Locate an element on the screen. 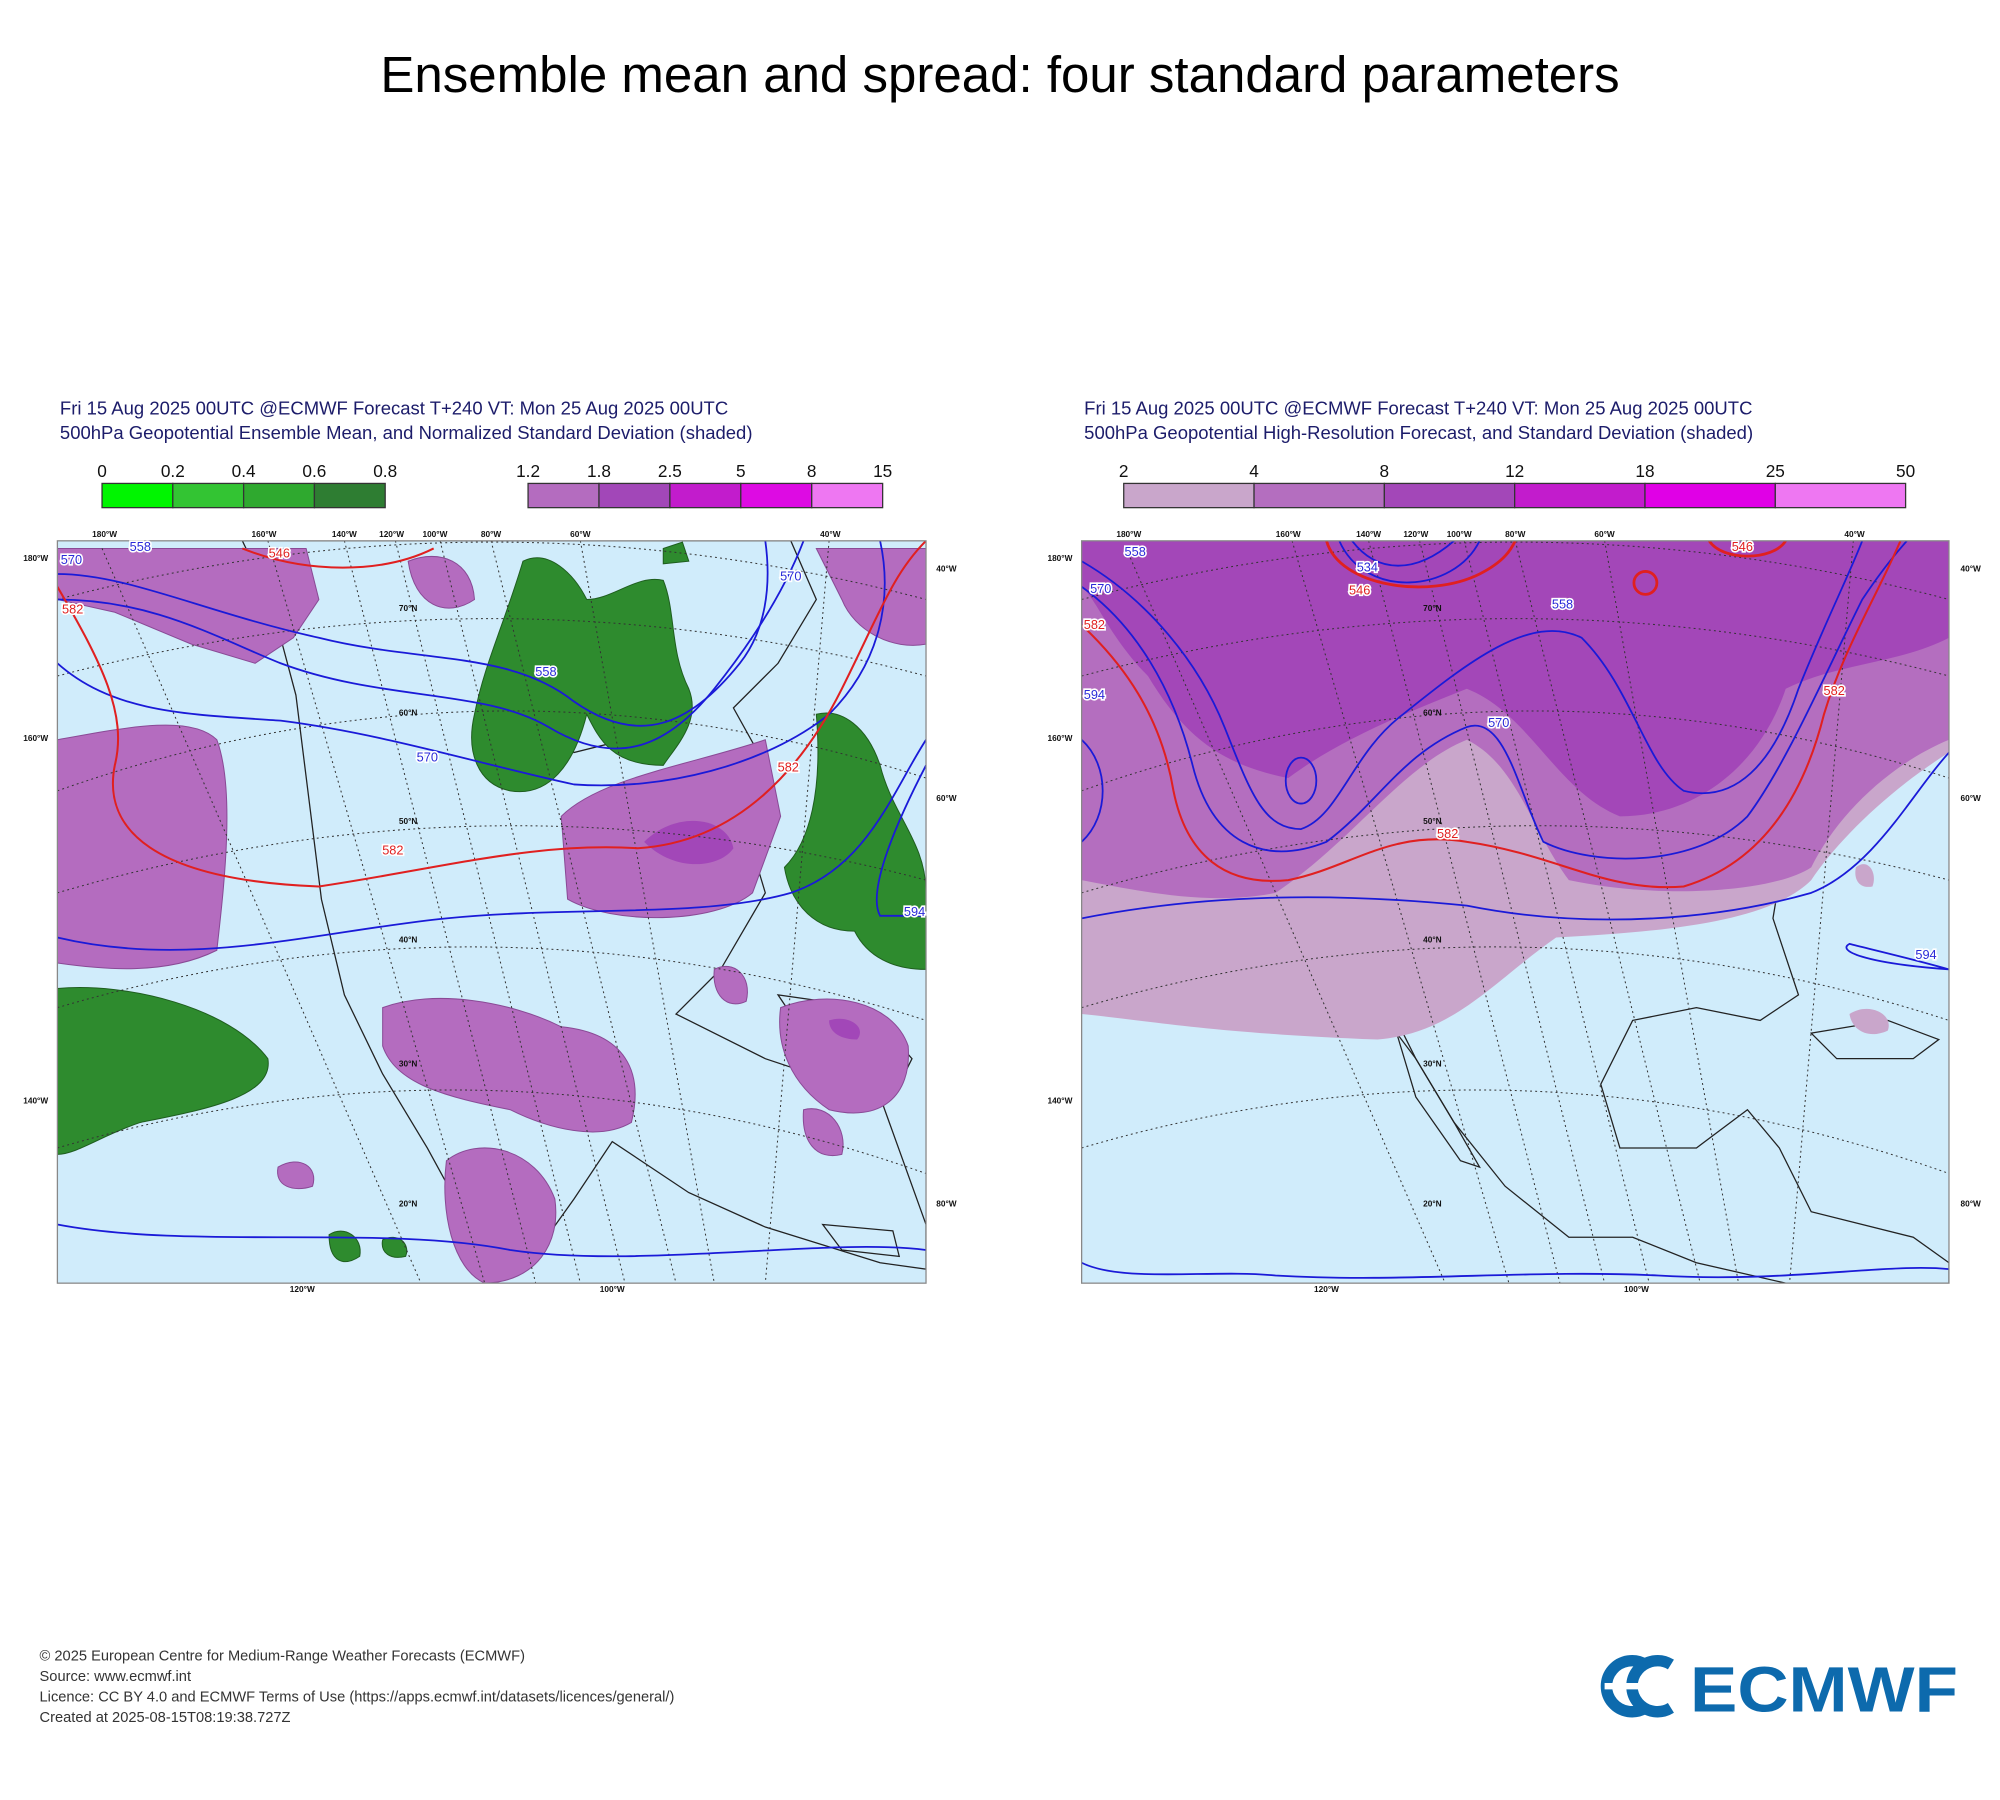  footer-line: Source: www.ecmwf.int is located at coordinates (116, 1677).